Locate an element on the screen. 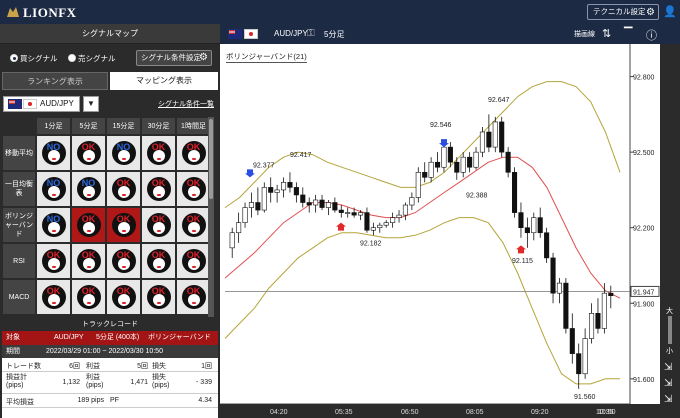  price-tick-label: 92.800 is located at coordinates (644, 78).